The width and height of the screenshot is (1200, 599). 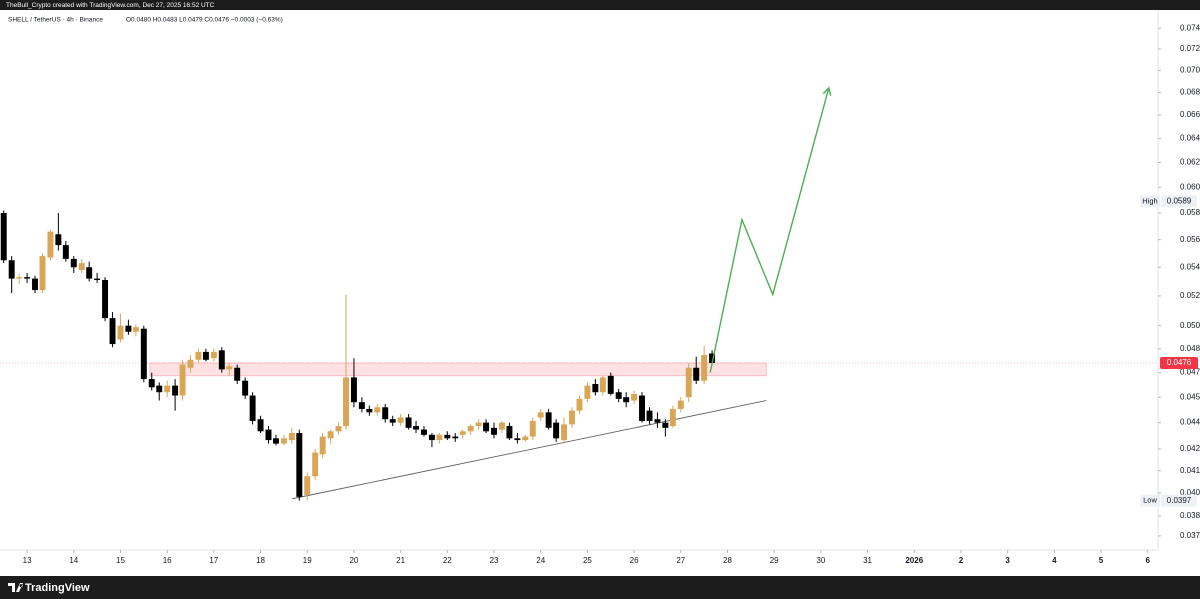 I want to click on marker-price: 0.0589, so click(x=1179, y=200).